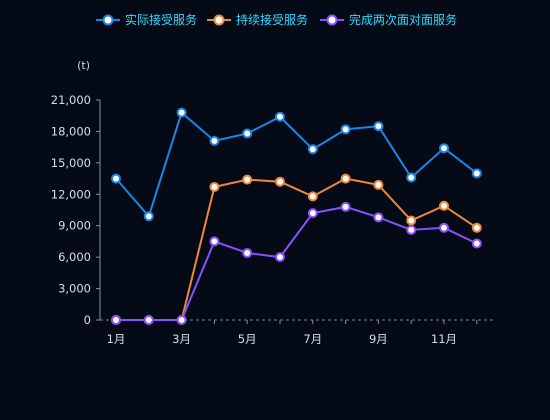 Image resolution: width=550 pixels, height=420 pixels. What do you see at coordinates (74, 289) in the screenshot?
I see `y-tick-label: 3,000` at bounding box center [74, 289].